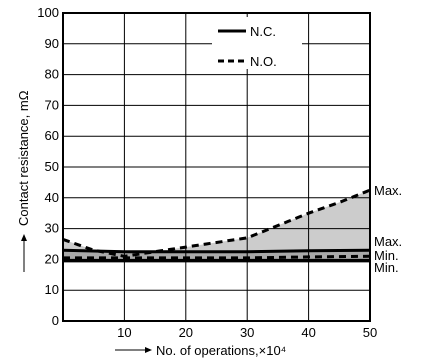  Describe the element at coordinates (386, 255) in the screenshot. I see `annot-no-min: Min.` at that location.